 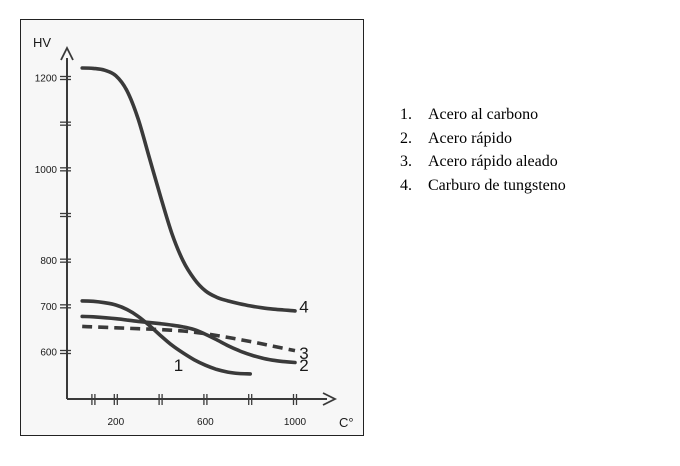 What do you see at coordinates (48, 261) in the screenshot?
I see `y-tick-label: 800` at bounding box center [48, 261].